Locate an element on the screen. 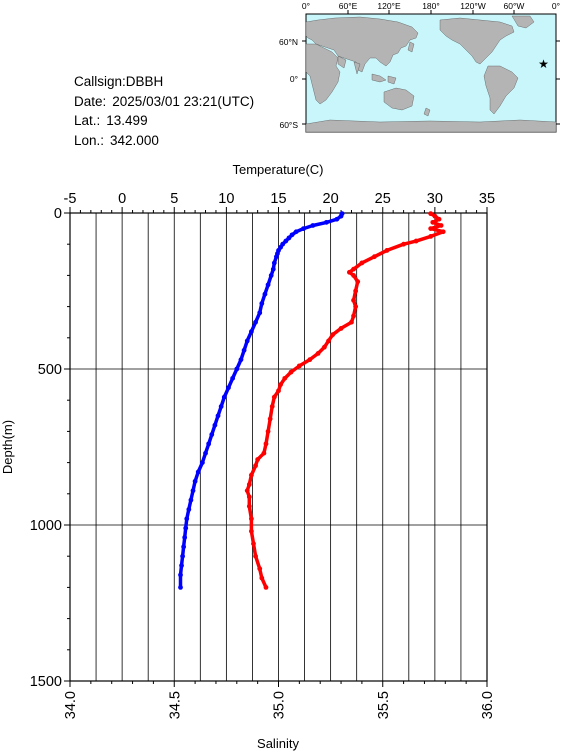  lat-value: 13.499 is located at coordinates (127, 120).